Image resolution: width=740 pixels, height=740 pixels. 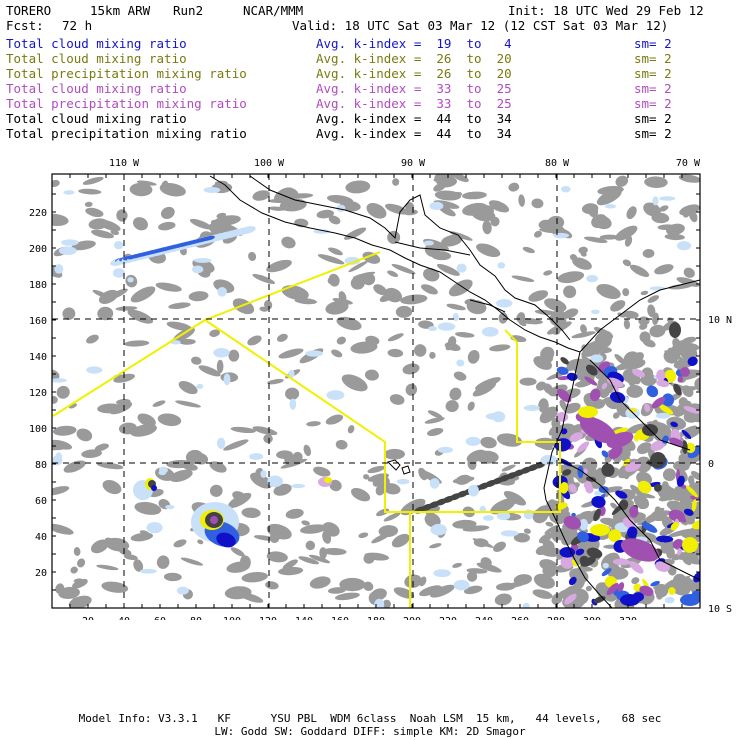 I want to click on legend-kindex: Avg. k-index = 33 to 25, so click(x=414, y=103).